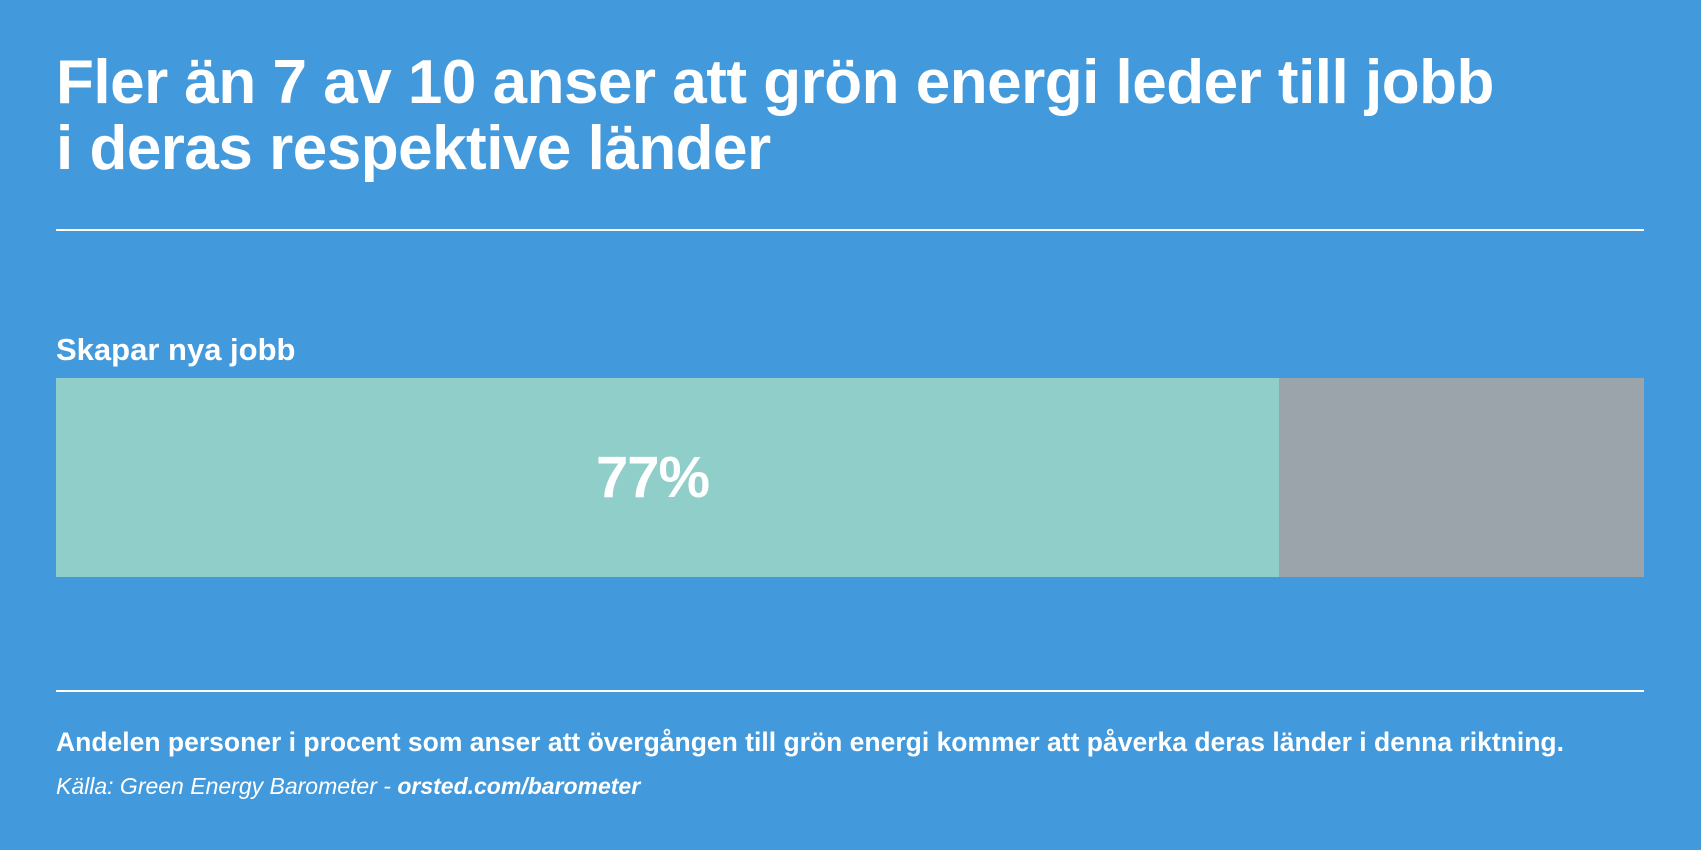  What do you see at coordinates (652, 477) in the screenshot?
I see `data-label: 77%` at bounding box center [652, 477].